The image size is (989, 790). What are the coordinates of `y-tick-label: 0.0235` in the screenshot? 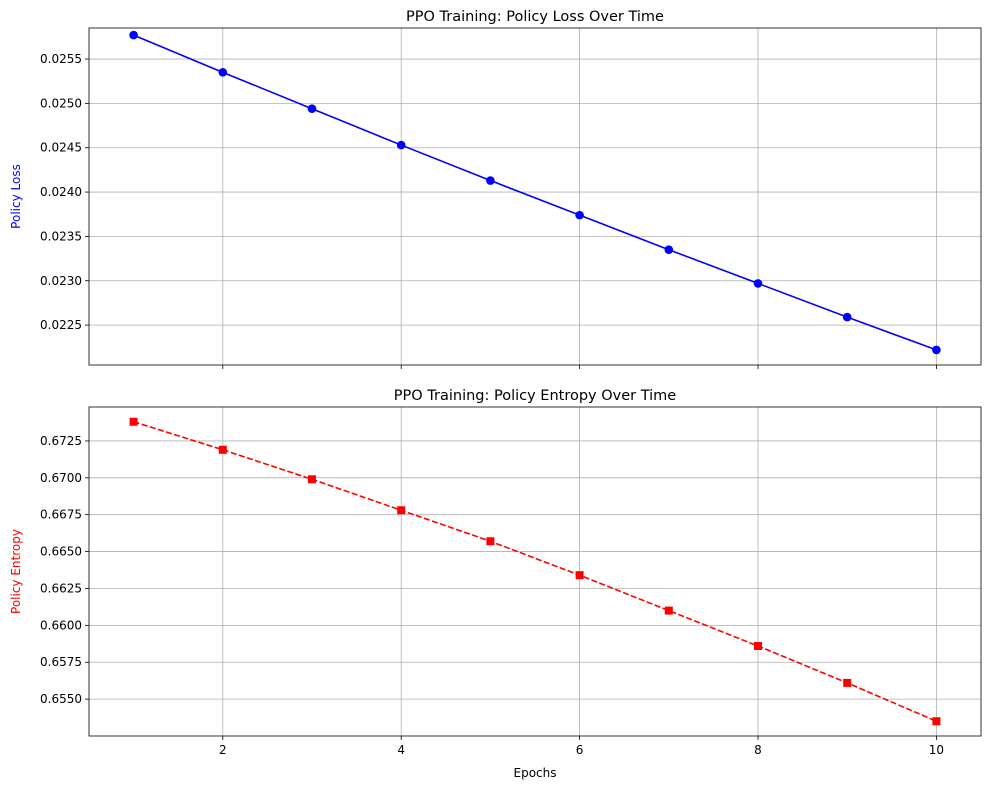 It's located at (61, 236).